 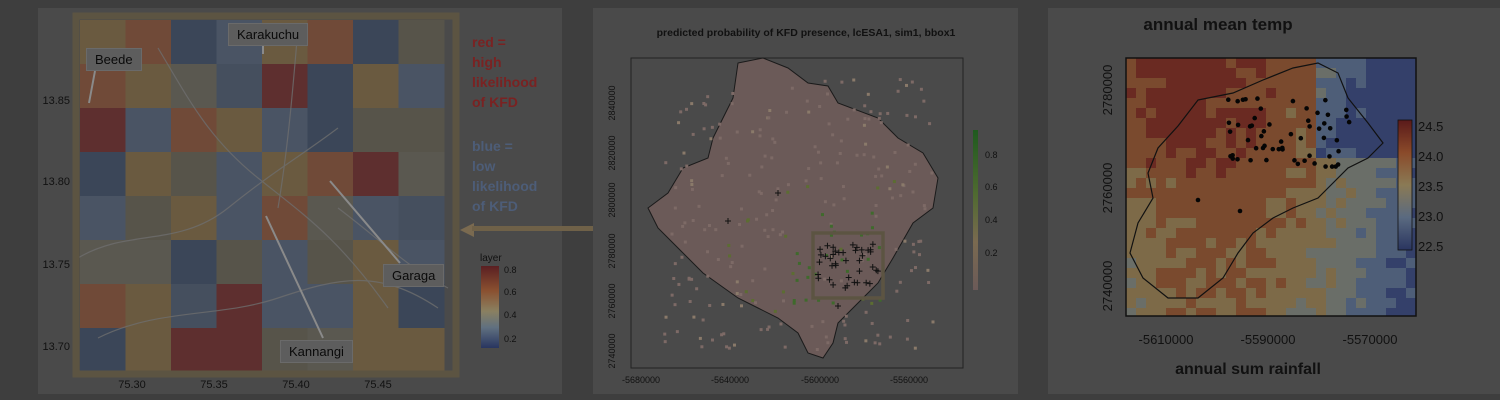 I want to click on y-tick: 2780000, so click(x=1107, y=90).